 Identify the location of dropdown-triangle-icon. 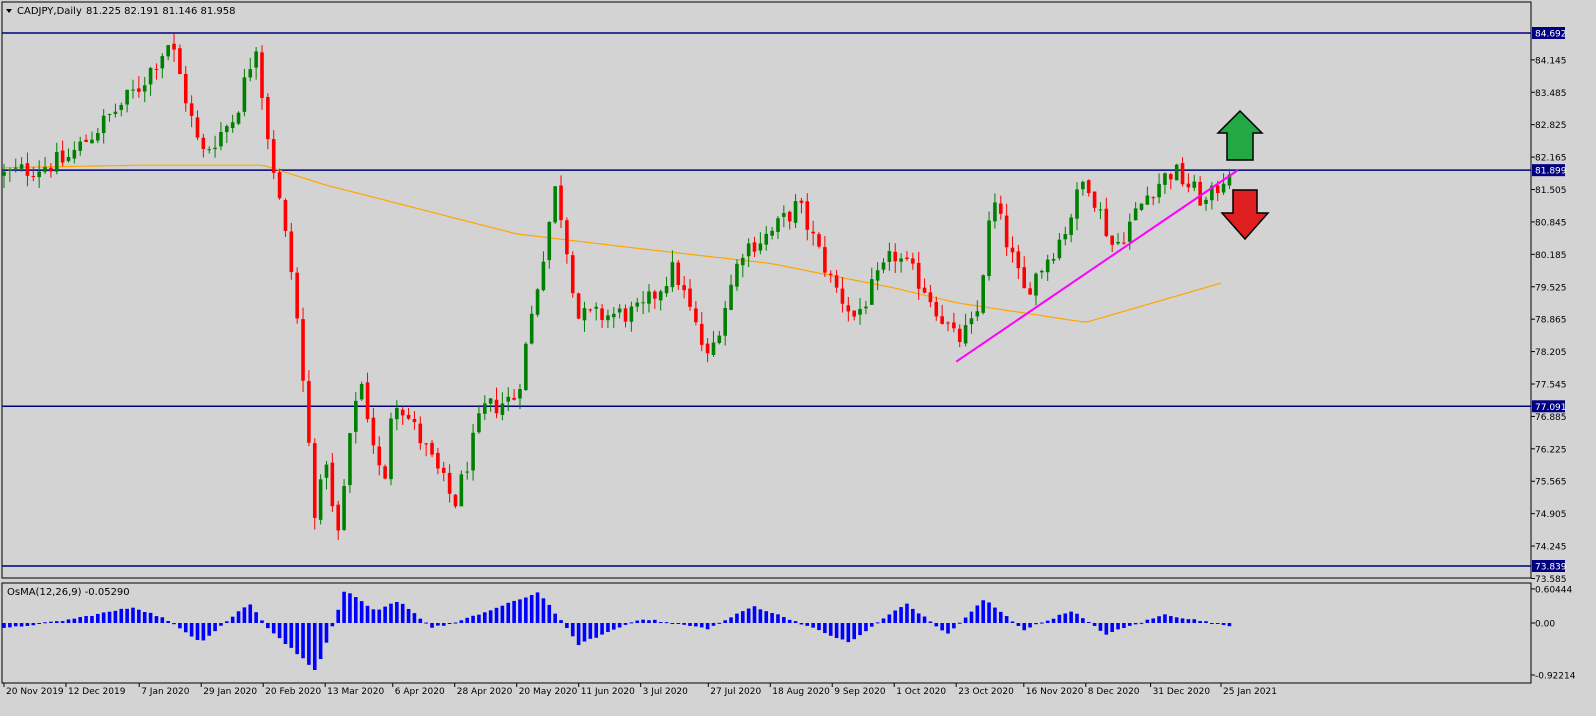
(9, 11).